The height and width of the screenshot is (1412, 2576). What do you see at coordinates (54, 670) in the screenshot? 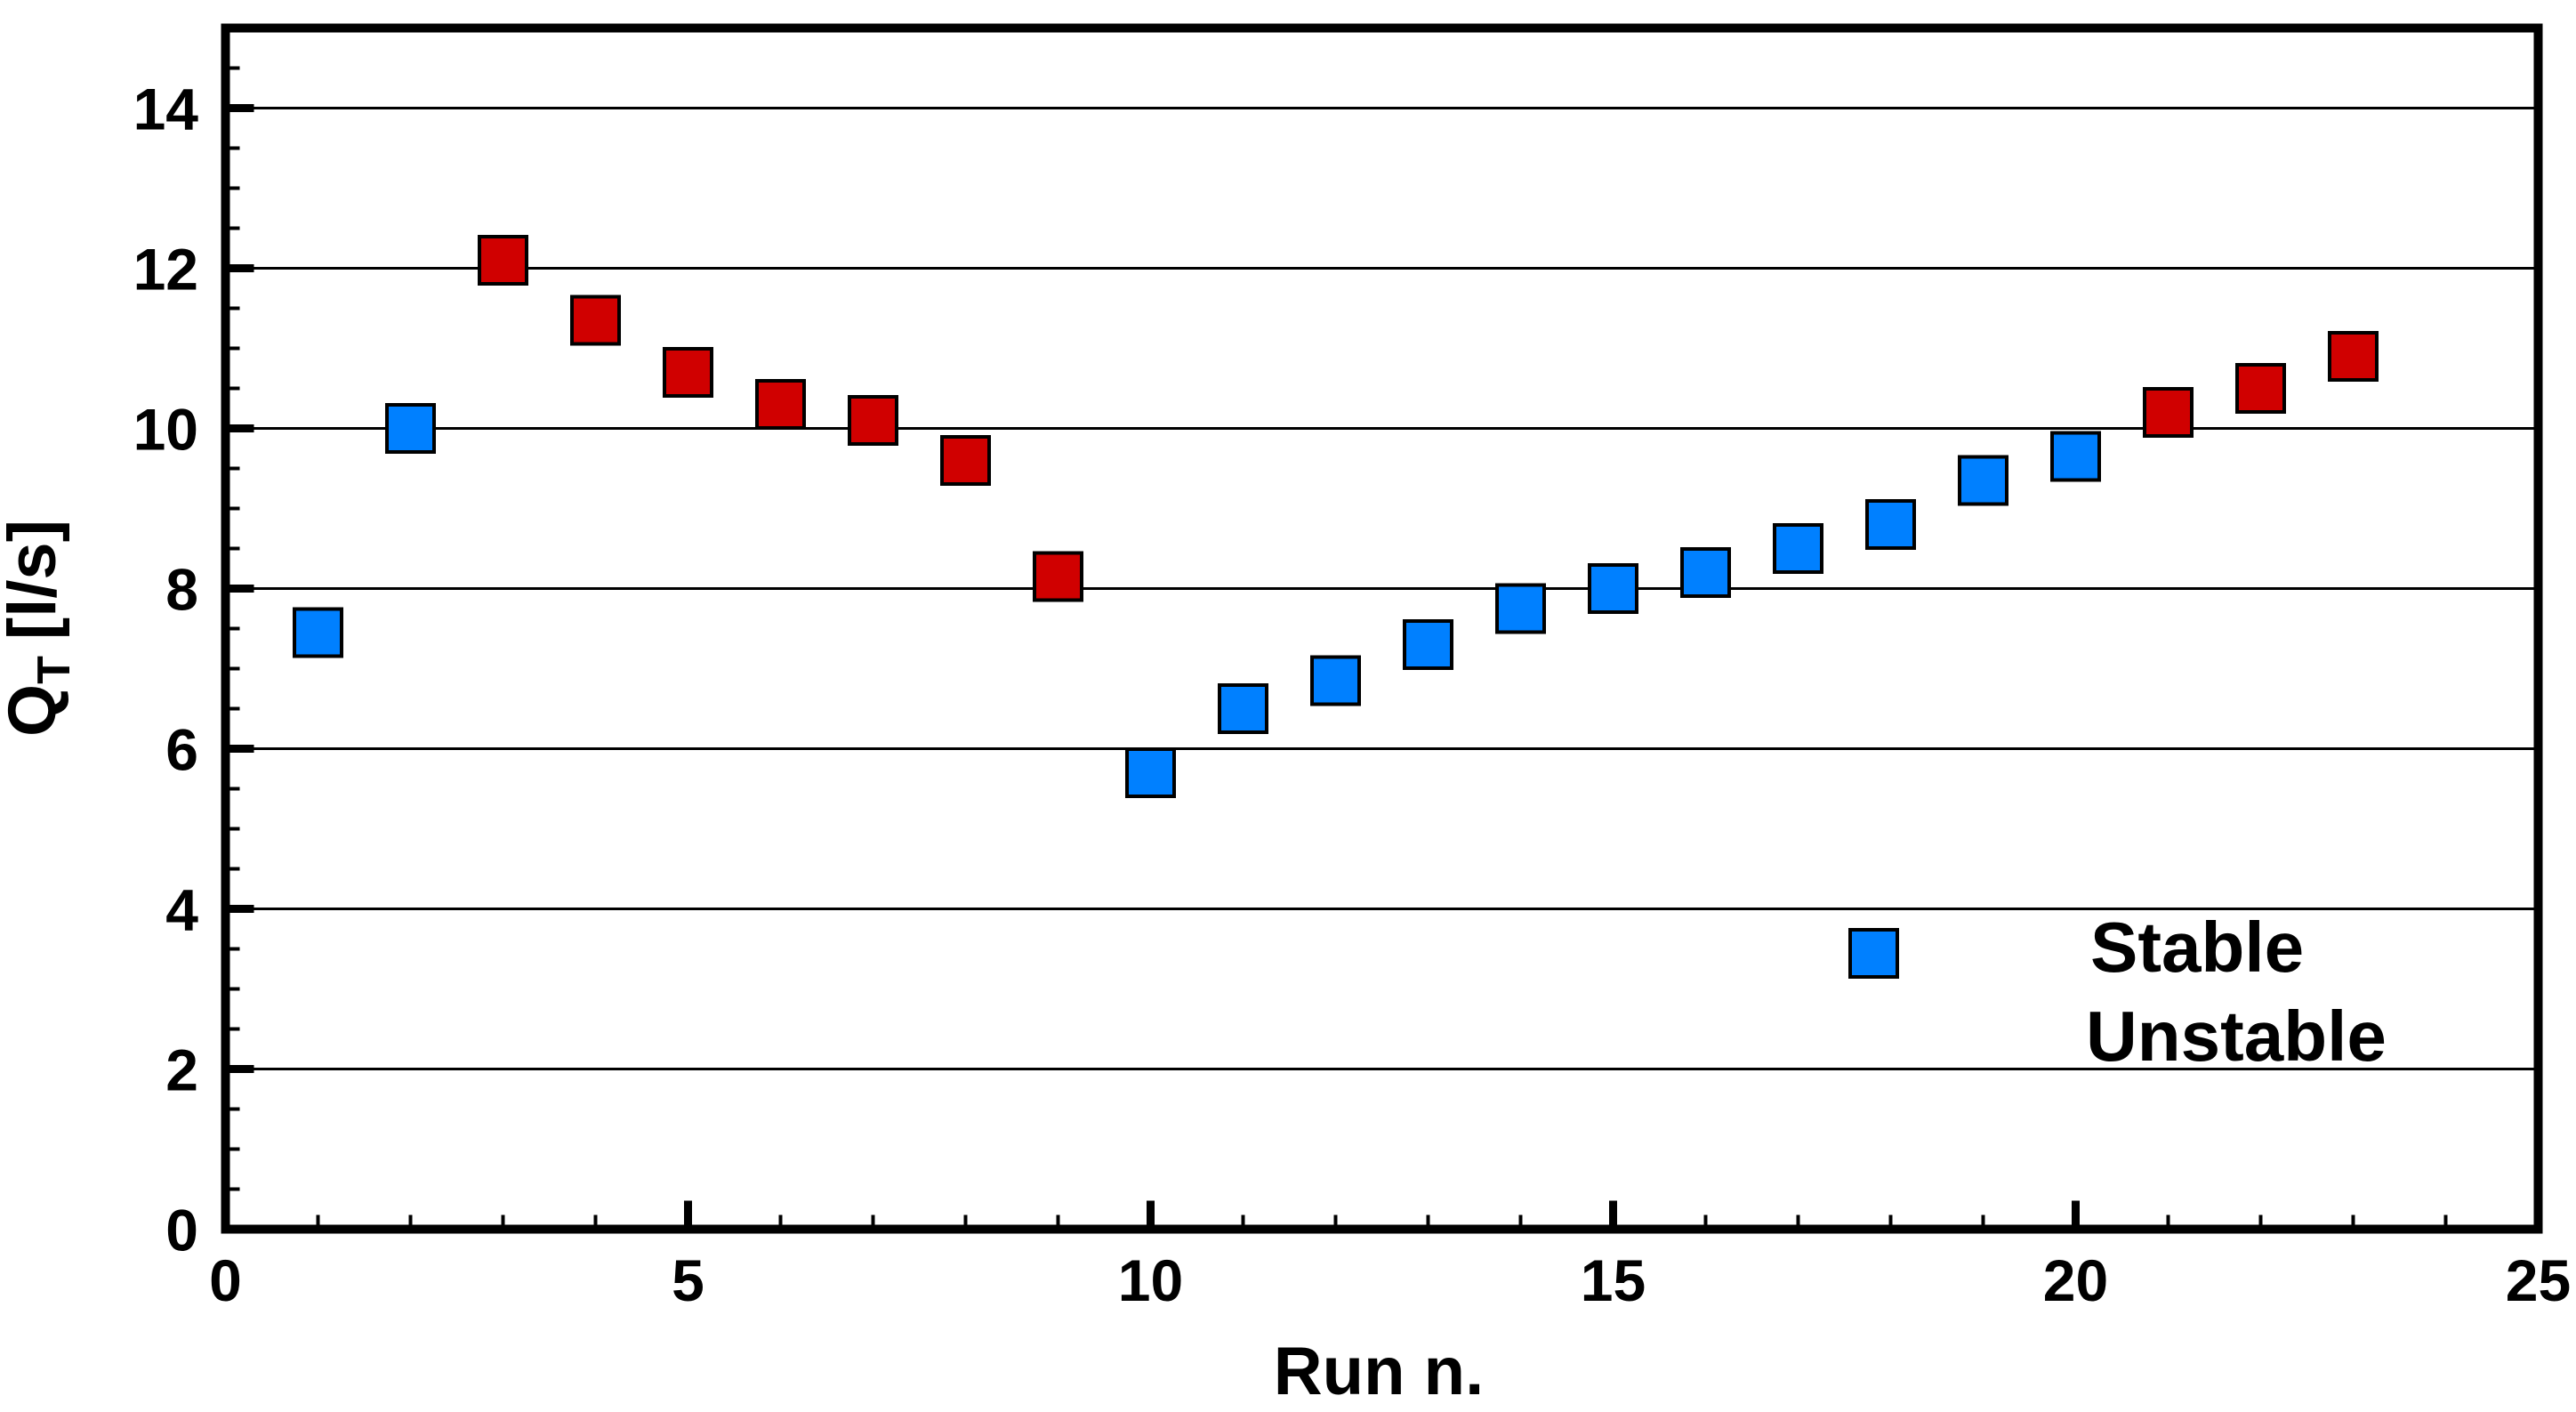
I see `y-axis-title-subscript: T` at bounding box center [54, 670].